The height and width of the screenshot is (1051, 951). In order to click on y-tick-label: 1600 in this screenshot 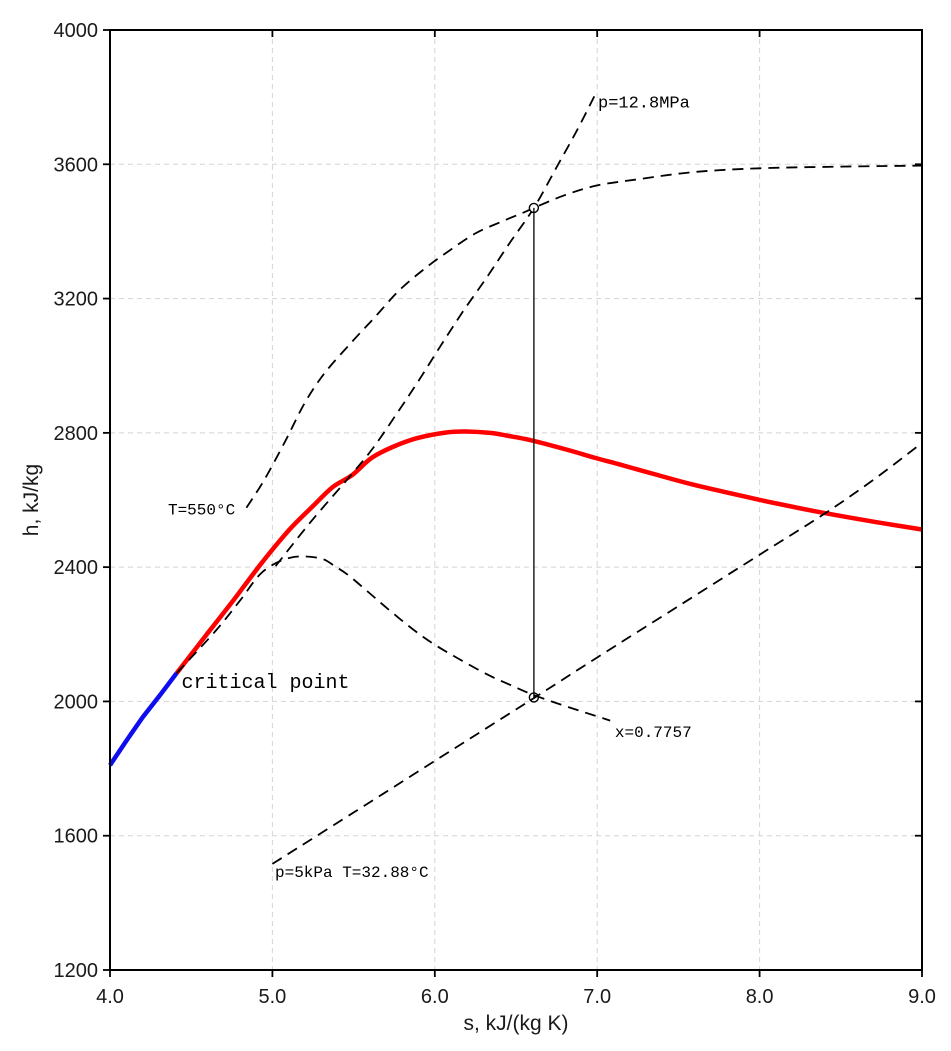, I will do `click(76, 837)`.